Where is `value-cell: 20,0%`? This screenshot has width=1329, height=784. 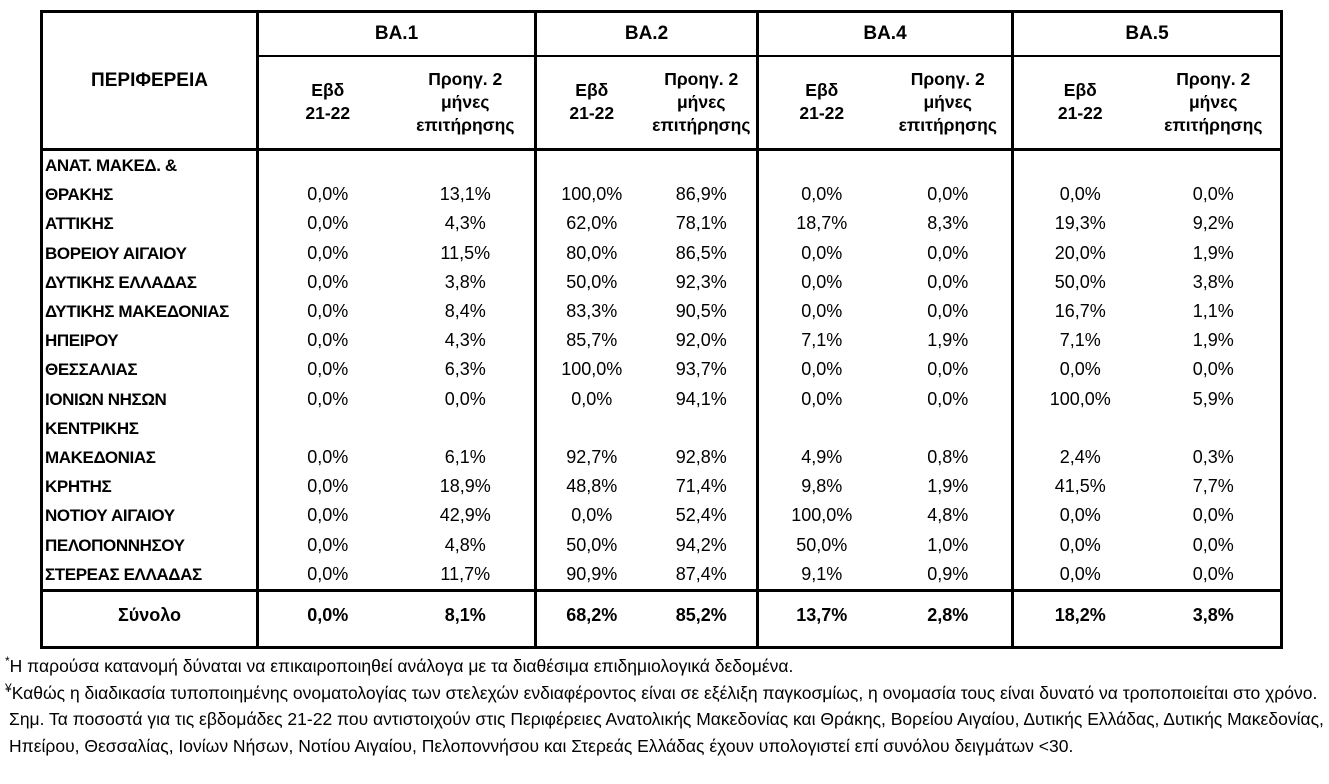
value-cell: 20,0% is located at coordinates (1079, 253).